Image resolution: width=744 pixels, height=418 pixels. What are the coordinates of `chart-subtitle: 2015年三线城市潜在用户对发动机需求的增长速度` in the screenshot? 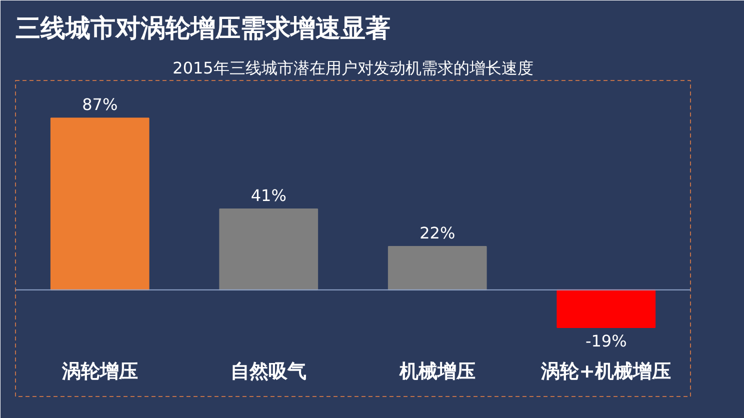 It's located at (353, 68).